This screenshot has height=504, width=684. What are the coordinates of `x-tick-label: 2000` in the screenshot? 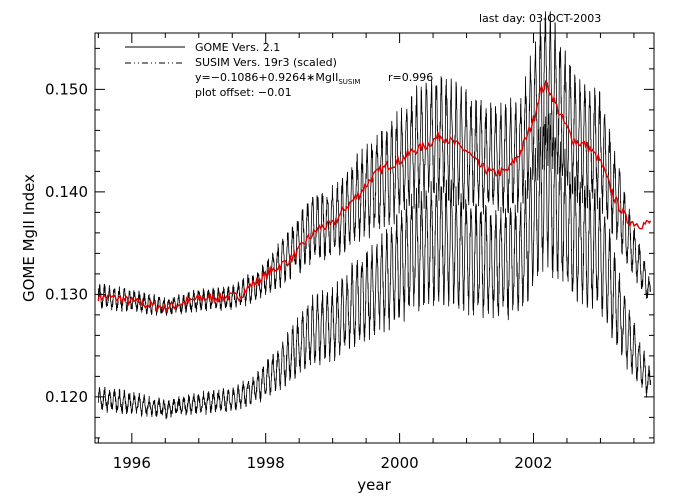 It's located at (400, 463).